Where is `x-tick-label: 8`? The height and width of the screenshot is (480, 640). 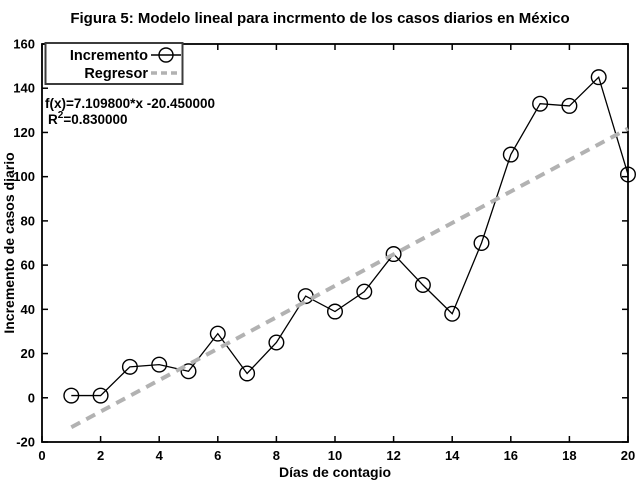
x-tick-label: 8 is located at coordinates (276, 455).